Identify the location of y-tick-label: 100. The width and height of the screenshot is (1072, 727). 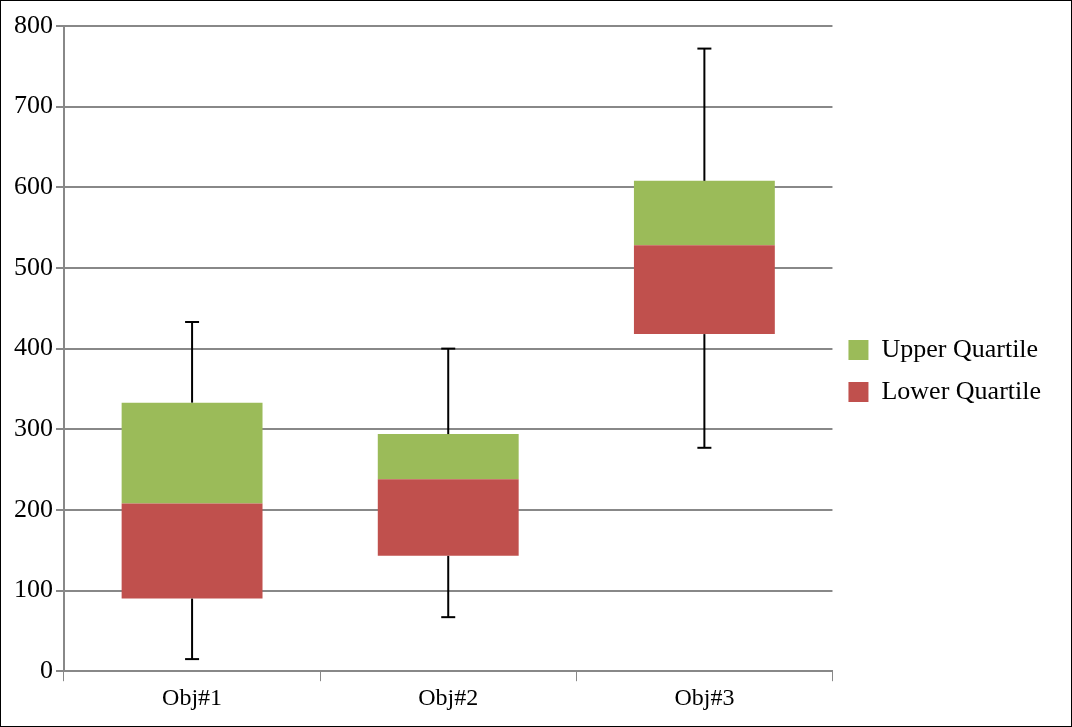
(33, 589).